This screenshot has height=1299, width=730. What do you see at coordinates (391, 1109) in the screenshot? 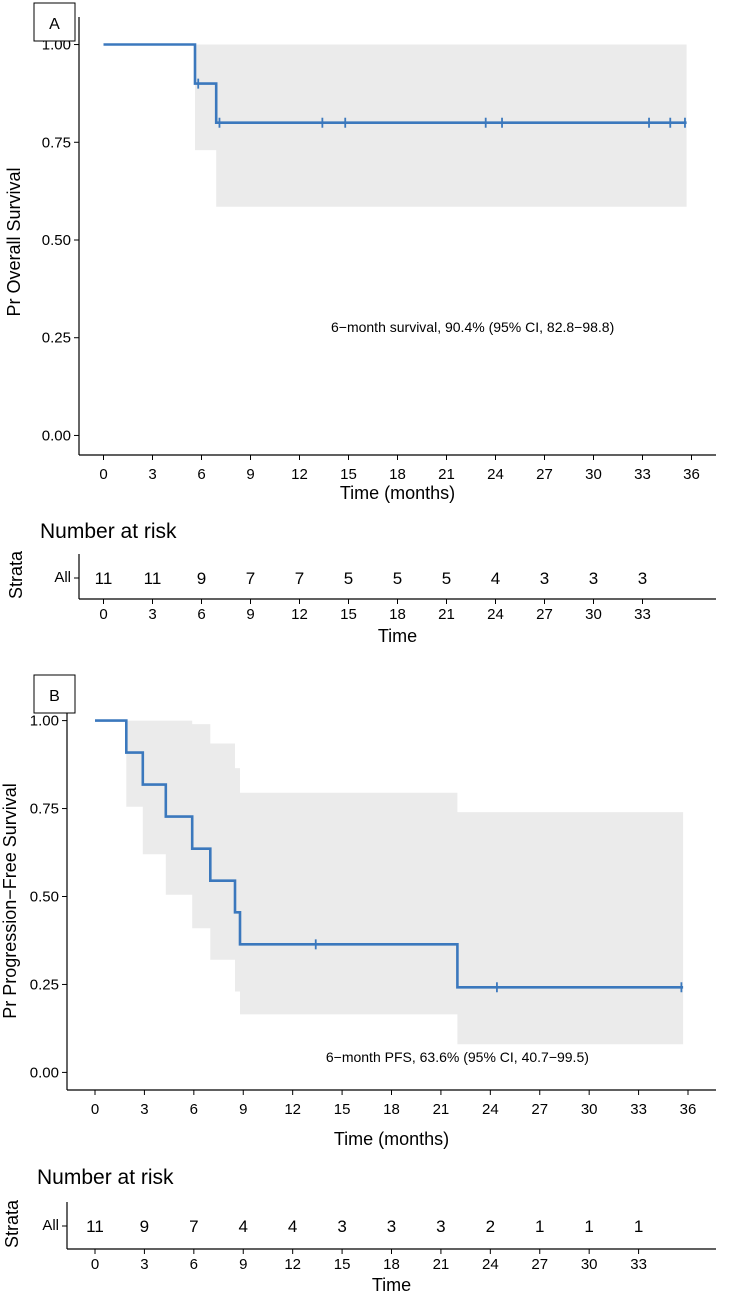
I see `x-tick-label: 18` at bounding box center [391, 1109].